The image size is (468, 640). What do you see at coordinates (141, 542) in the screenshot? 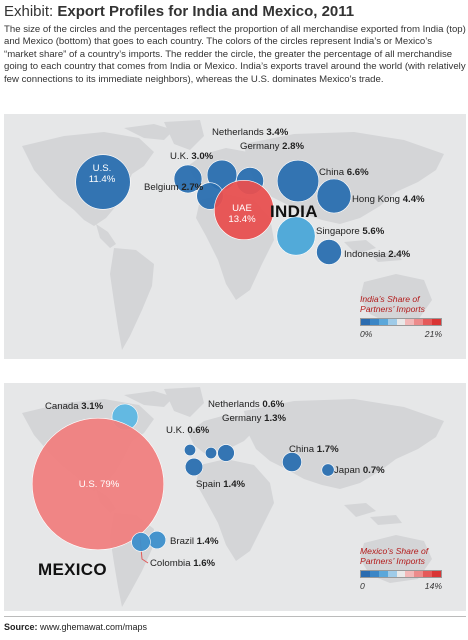
I see `mexico-circle-colombia` at bounding box center [141, 542].